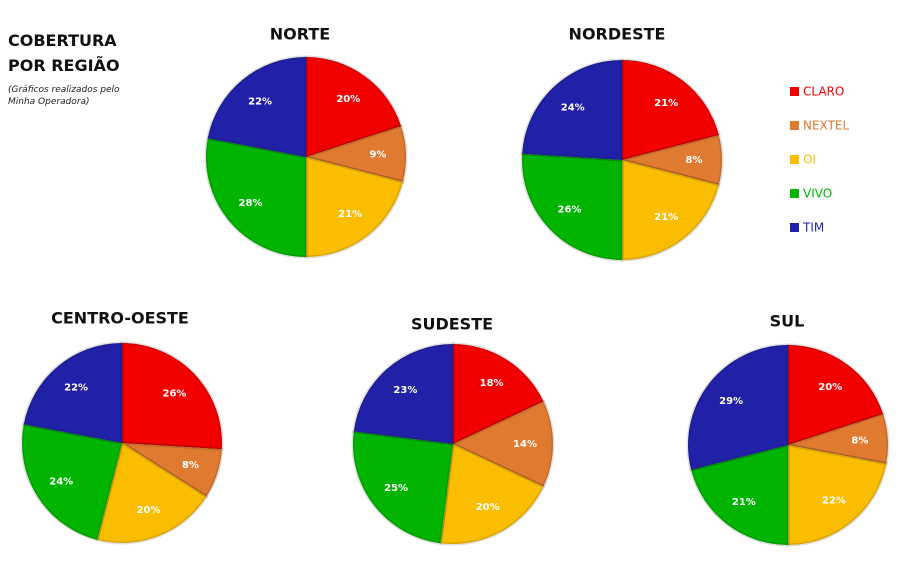 This screenshot has width=909, height=563. What do you see at coordinates (405, 390) in the screenshot?
I see `value-label: 23%` at bounding box center [405, 390].